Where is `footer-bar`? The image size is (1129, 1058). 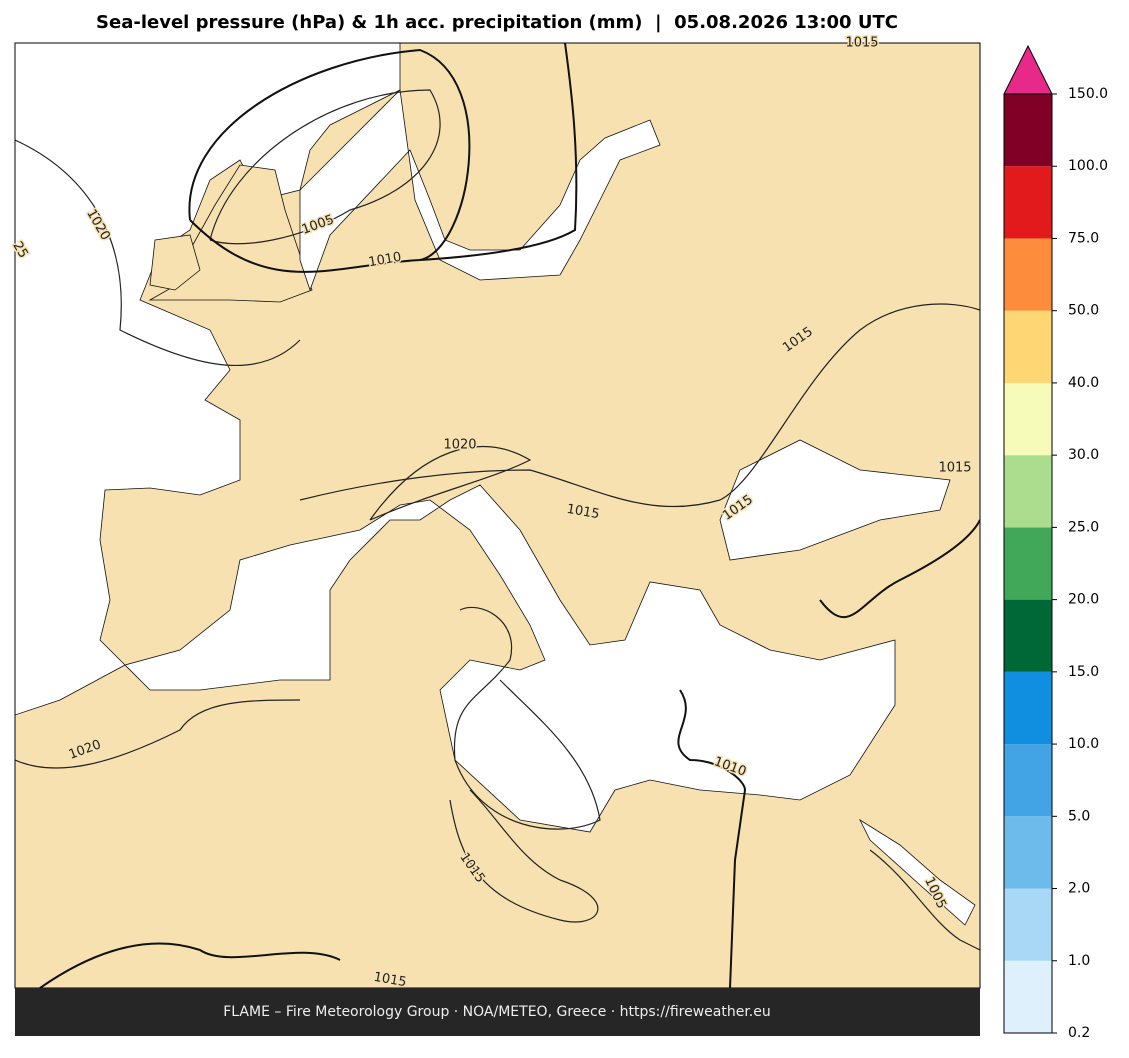 footer-bar is located at coordinates (497, 1012).